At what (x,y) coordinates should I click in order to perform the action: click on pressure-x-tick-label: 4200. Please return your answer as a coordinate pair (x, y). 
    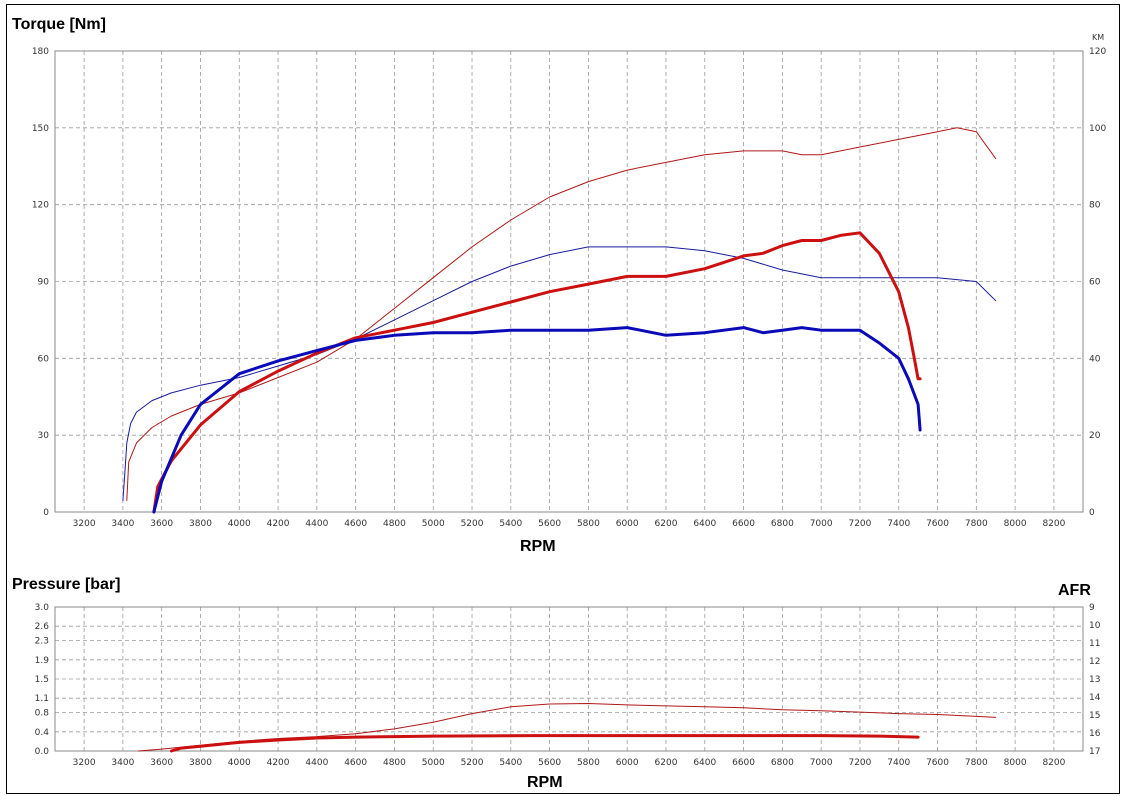
    Looking at the image, I should click on (278, 763).